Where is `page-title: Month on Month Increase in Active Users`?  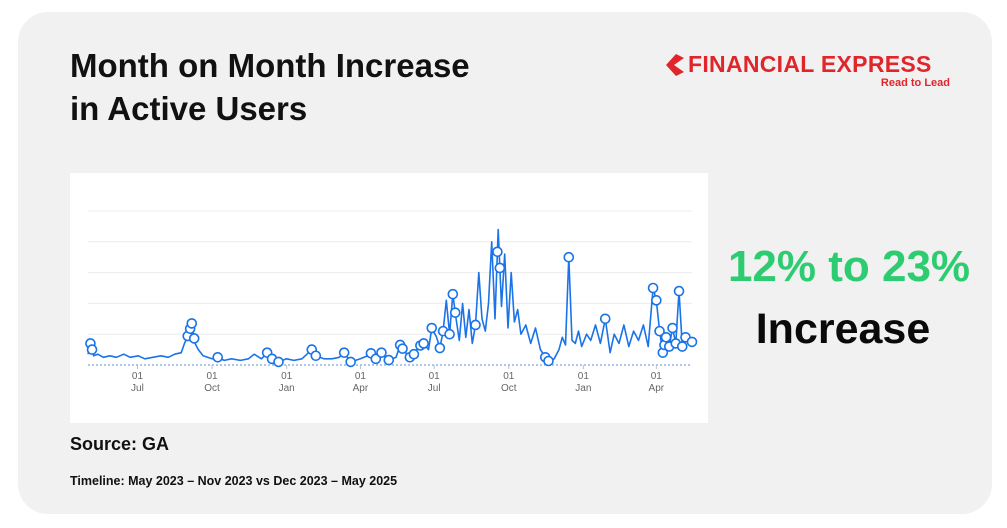 page-title: Month on Month Increase in Active Users is located at coordinates (300, 87).